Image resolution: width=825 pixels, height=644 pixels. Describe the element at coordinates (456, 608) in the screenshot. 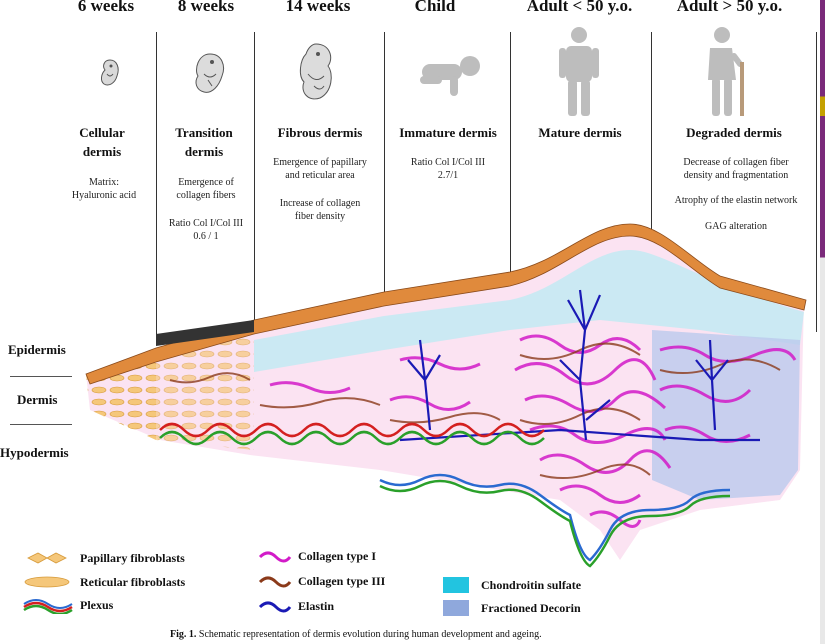

I see `decorin-swatch` at that location.